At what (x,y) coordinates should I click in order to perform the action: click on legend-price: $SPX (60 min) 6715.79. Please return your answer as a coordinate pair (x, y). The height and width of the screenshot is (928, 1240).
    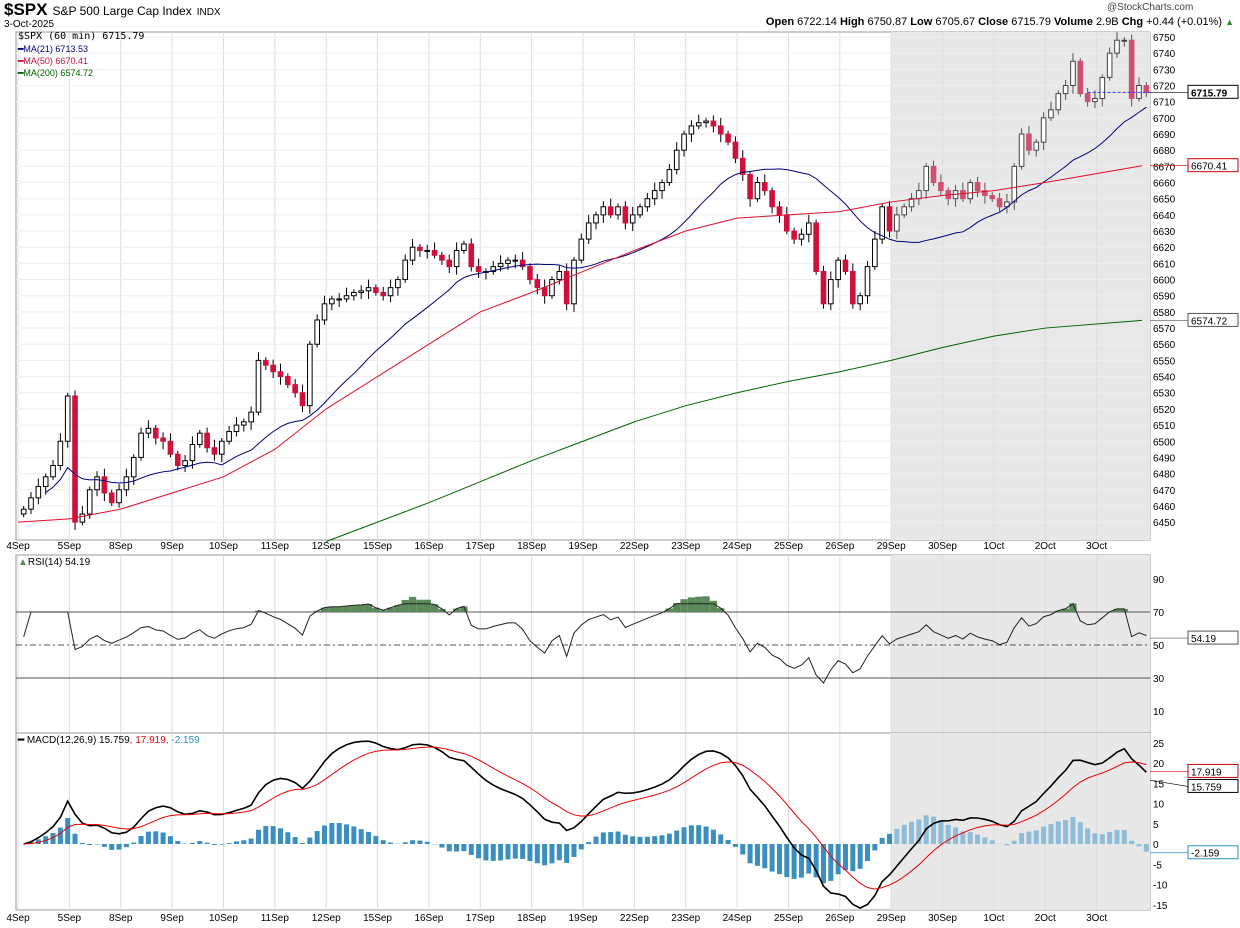
    Looking at the image, I should click on (81, 36).